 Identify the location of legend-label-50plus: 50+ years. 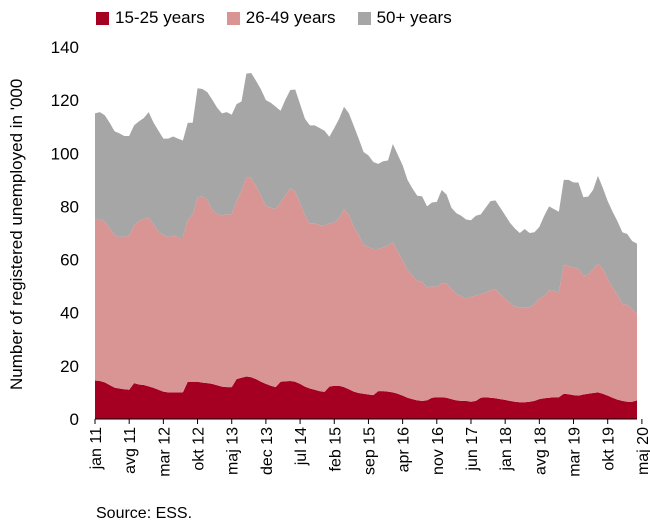
(414, 17).